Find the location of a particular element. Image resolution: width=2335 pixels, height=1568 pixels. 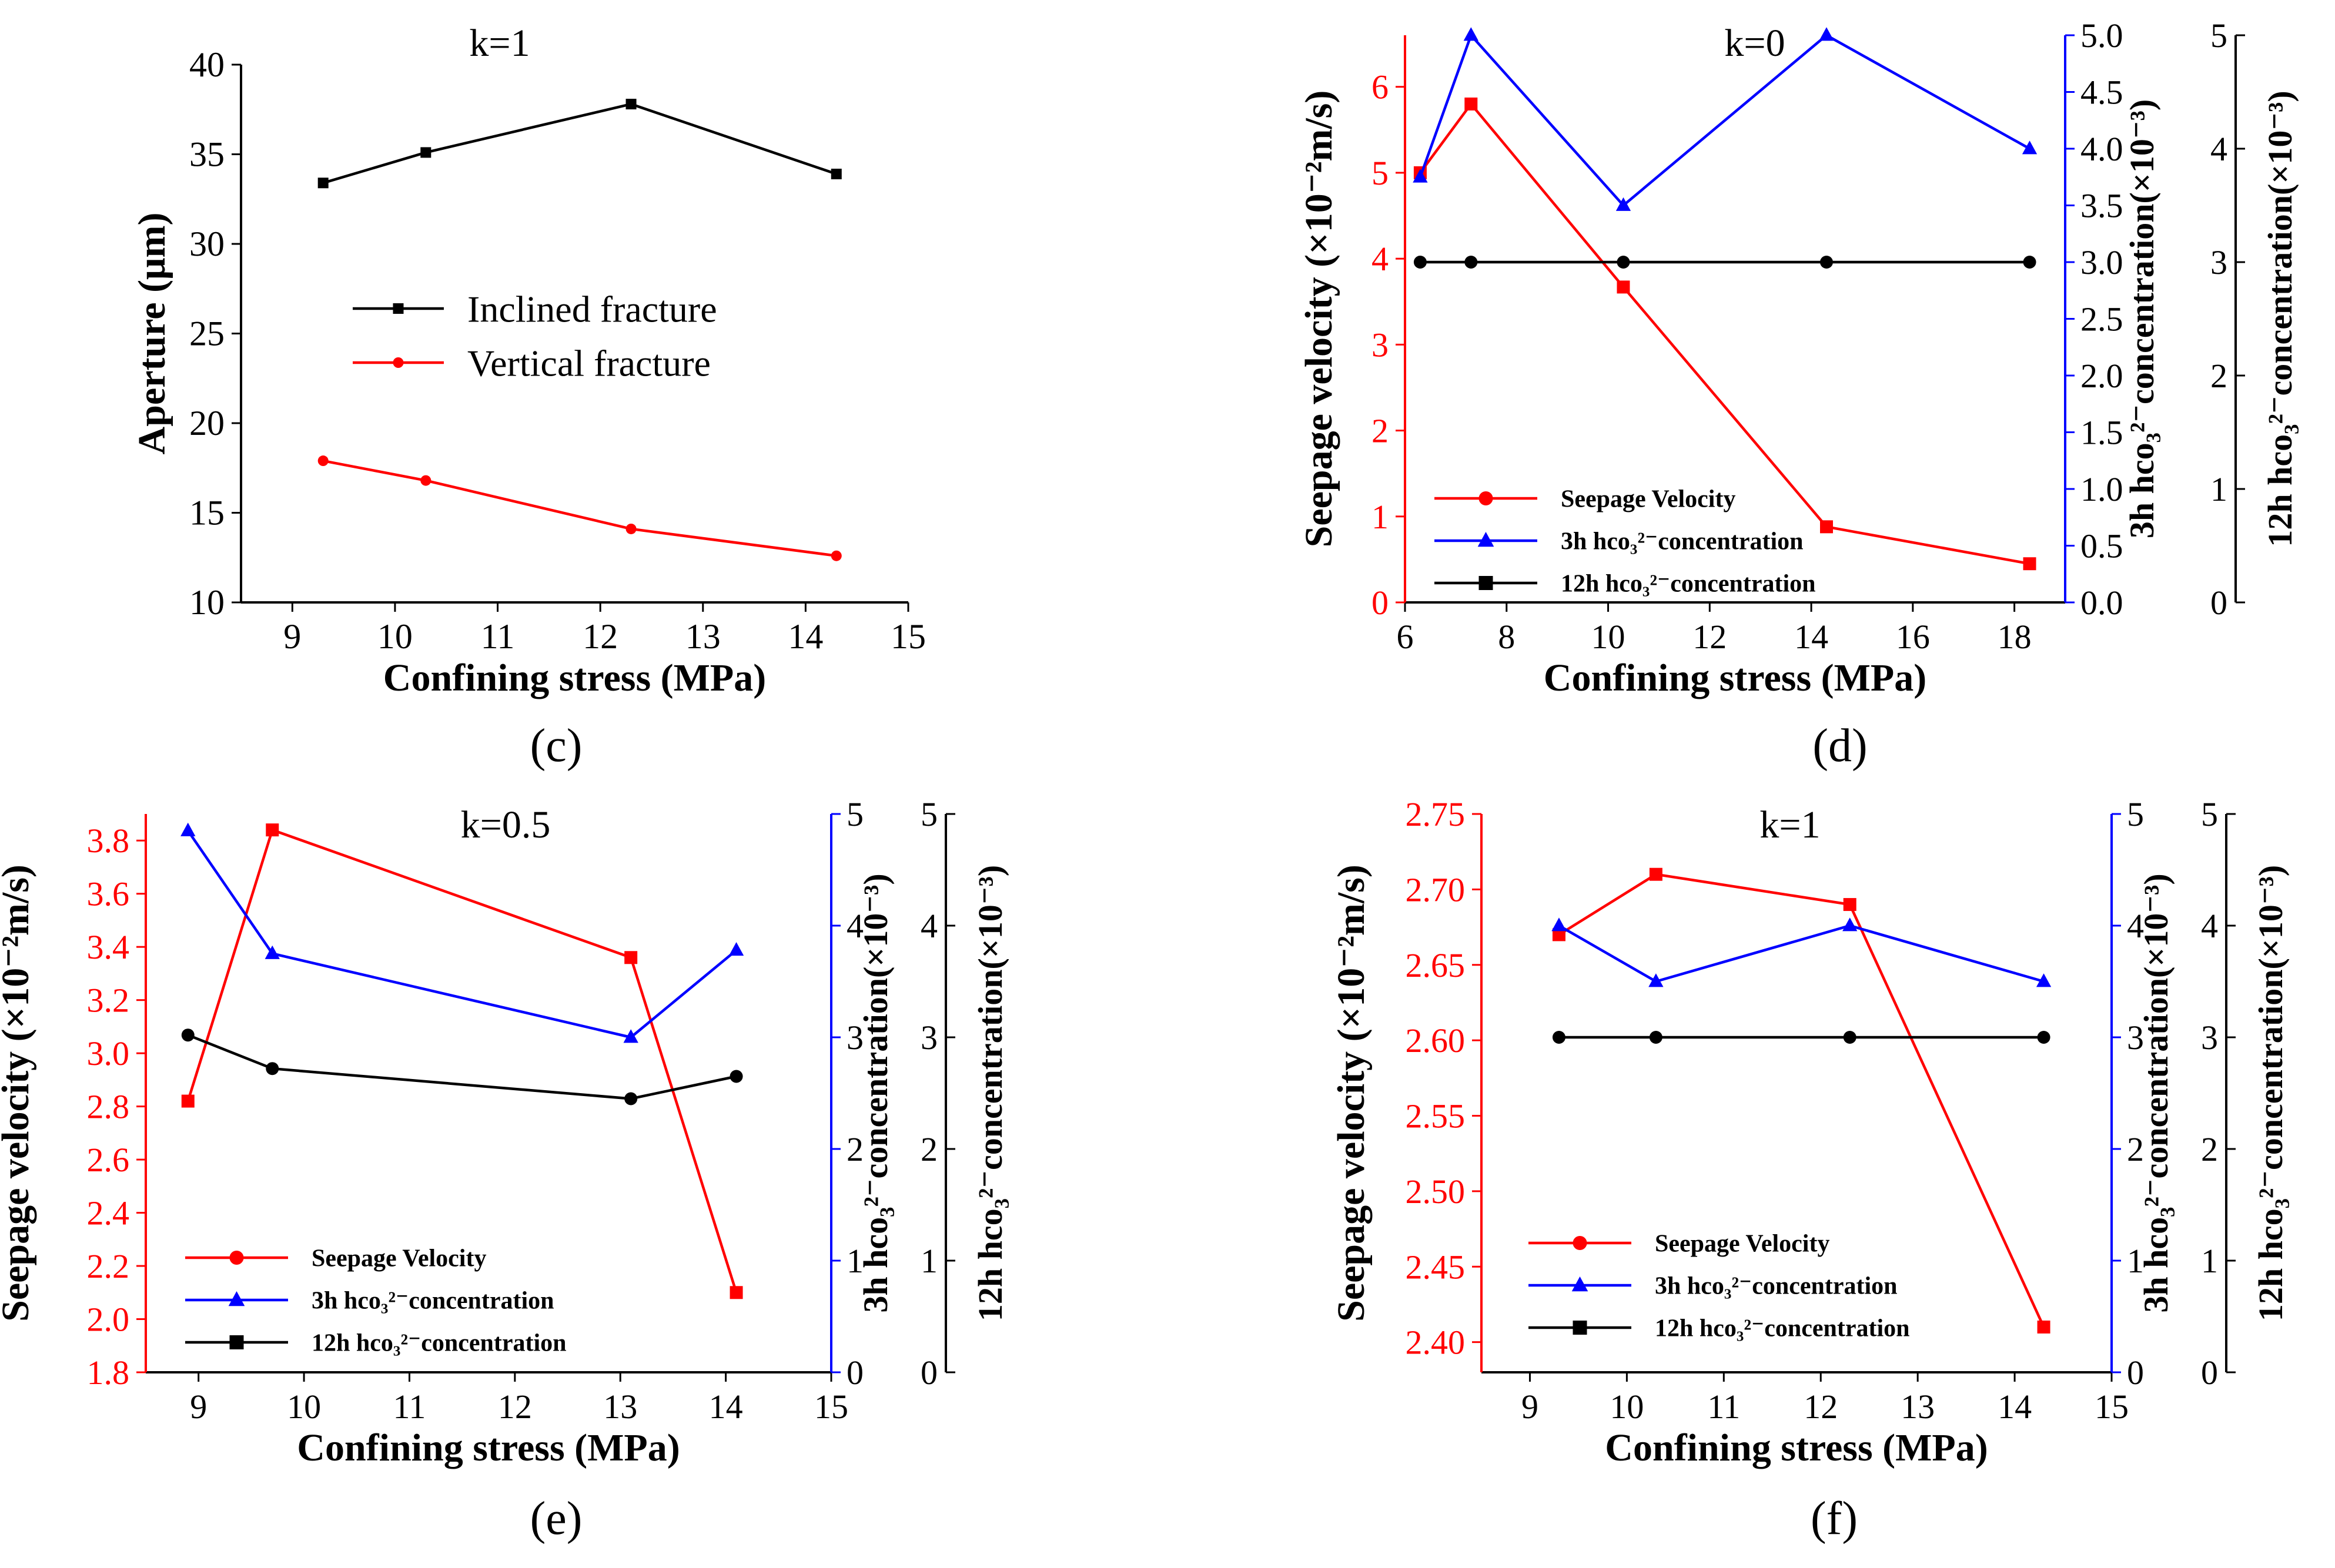

y-tick-label: 2.55 is located at coordinates (1436, 1116).